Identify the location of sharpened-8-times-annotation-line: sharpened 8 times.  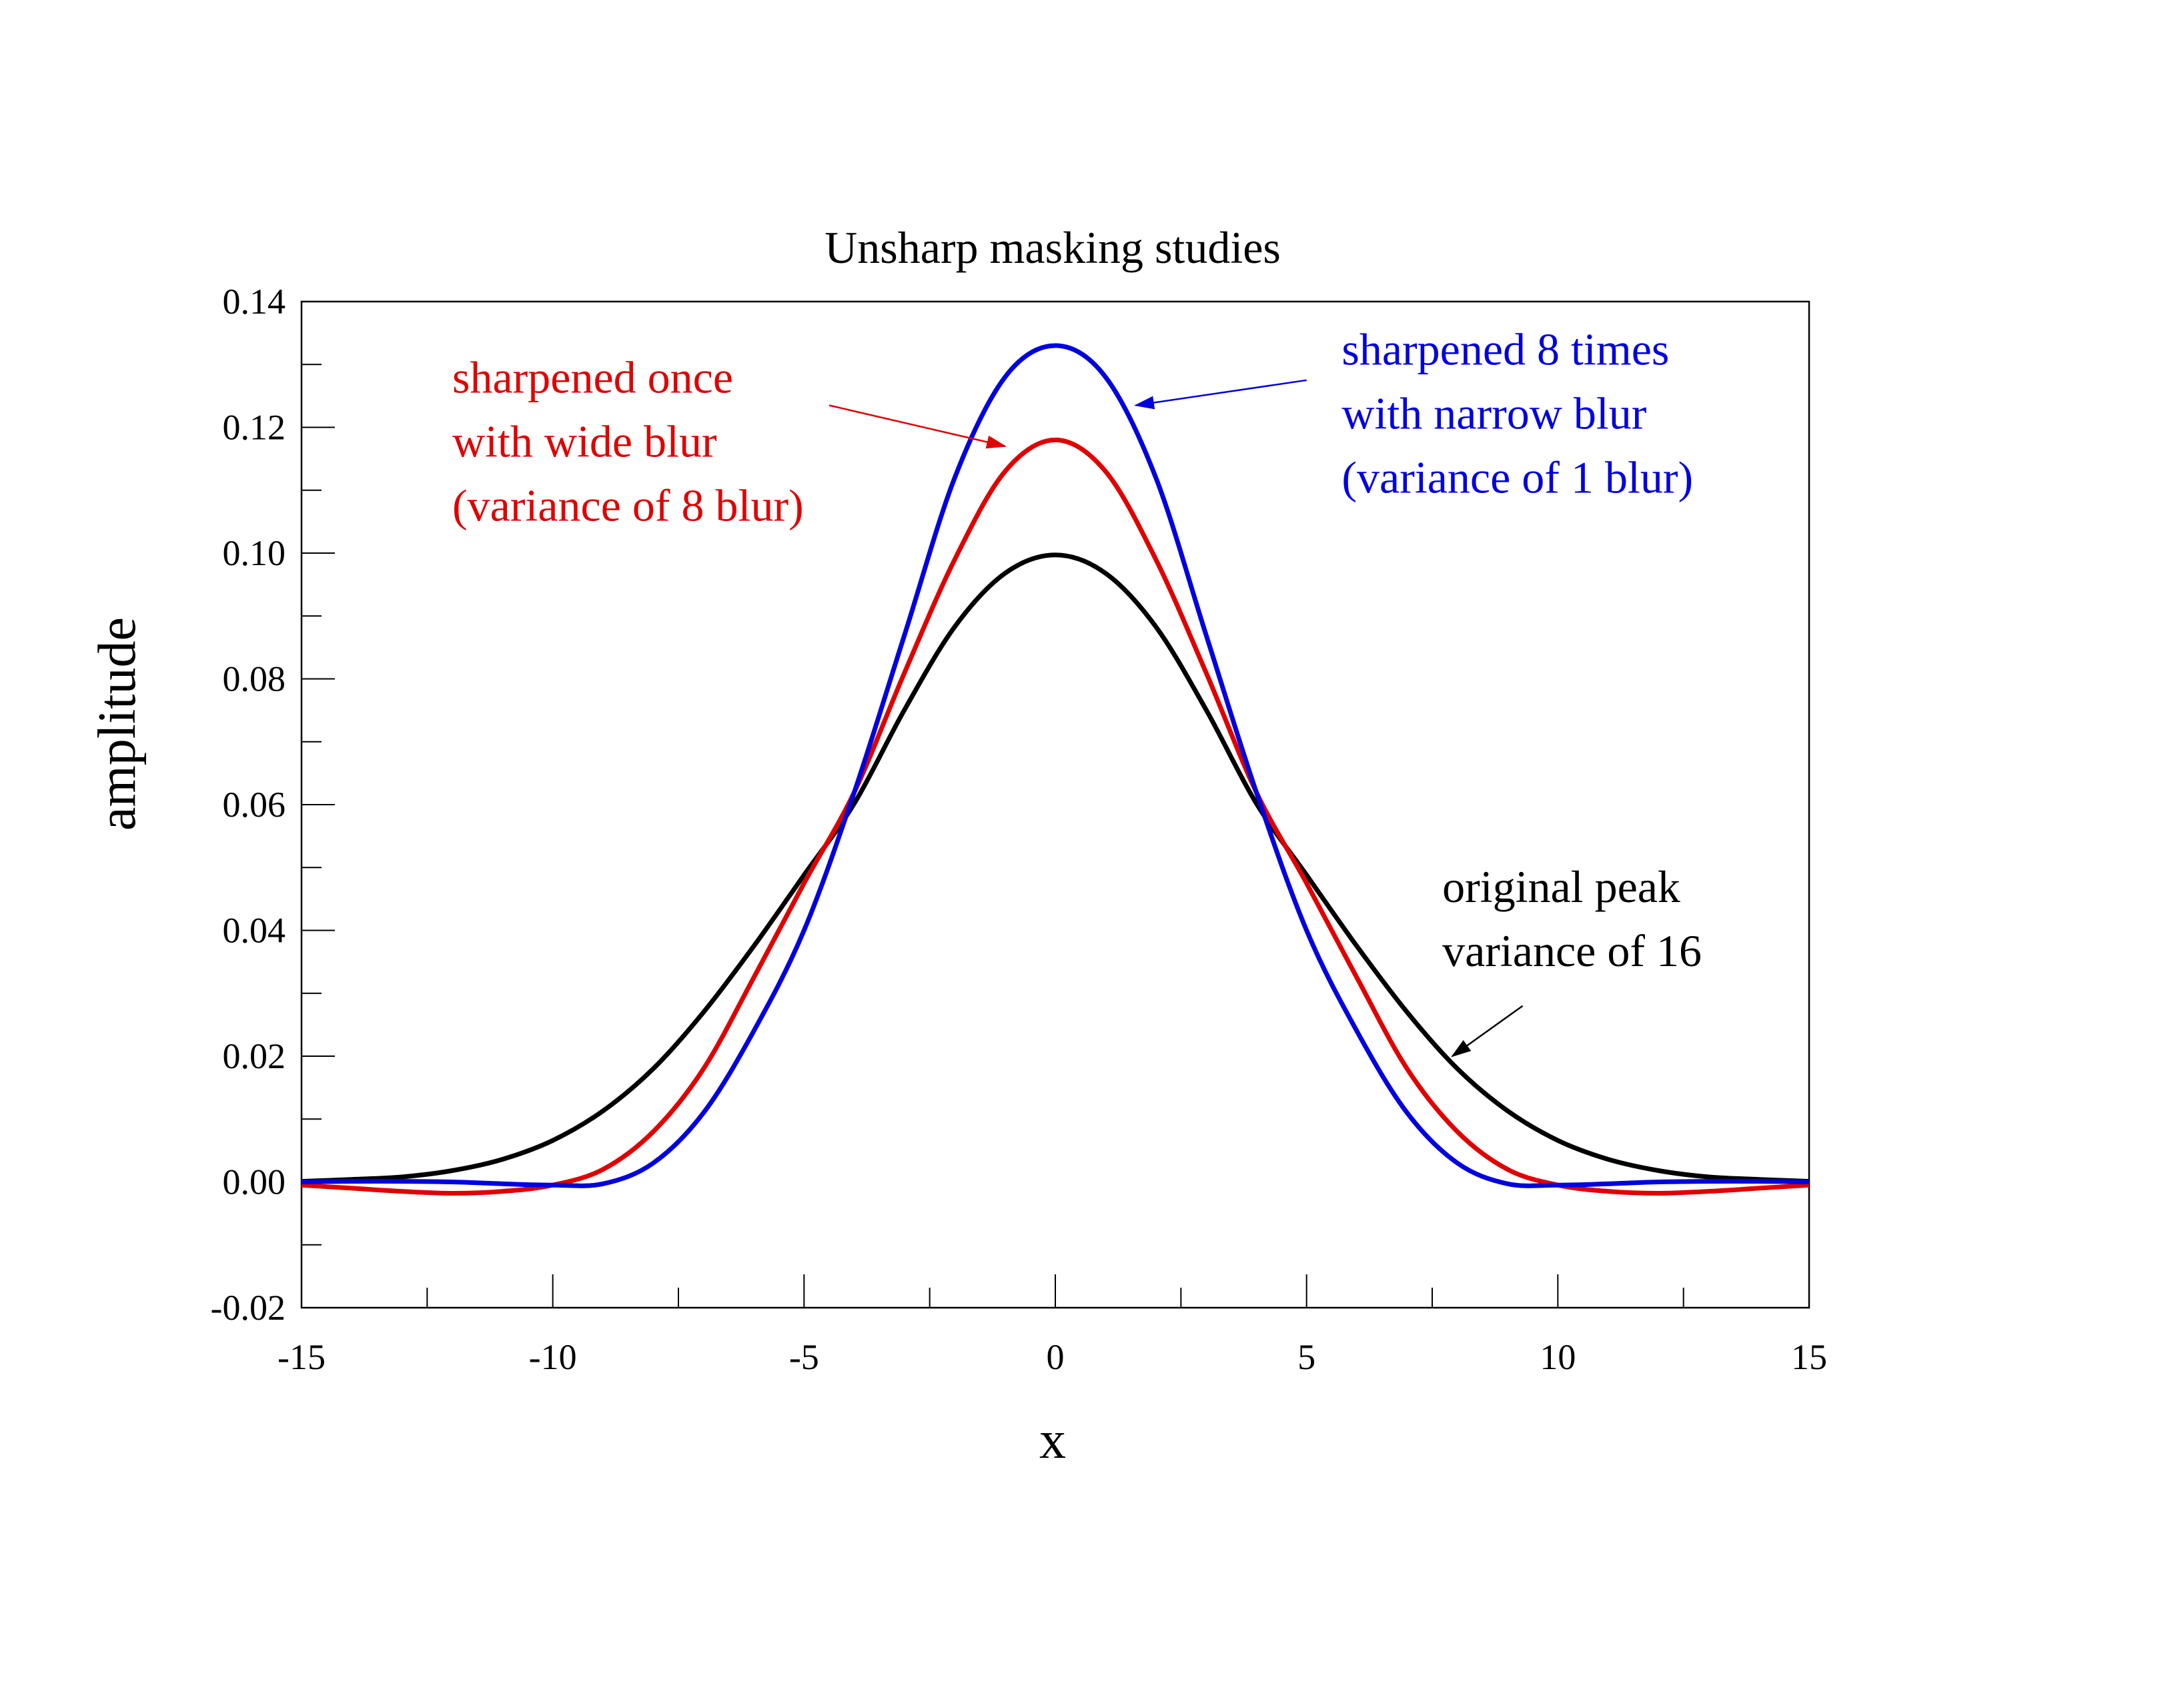
(1505, 349).